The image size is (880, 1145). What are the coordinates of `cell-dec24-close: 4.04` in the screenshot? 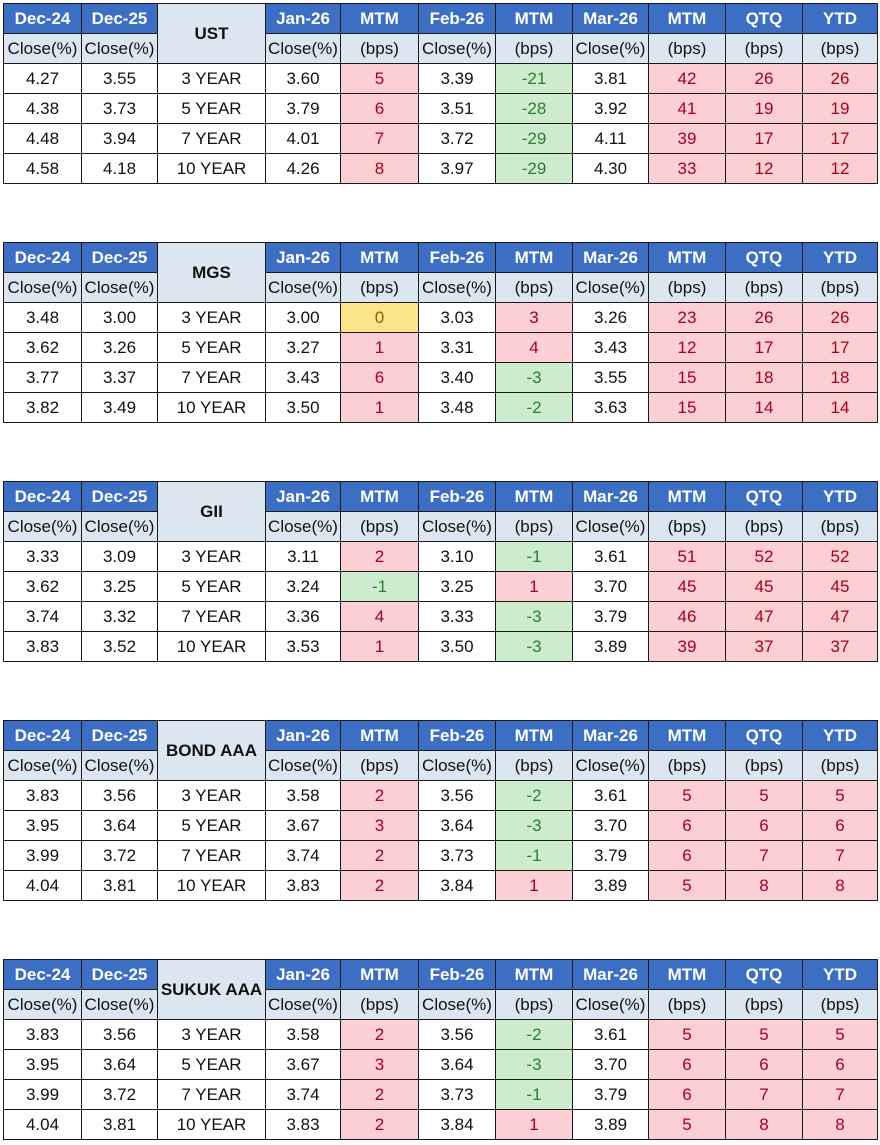 It's located at (42, 1124).